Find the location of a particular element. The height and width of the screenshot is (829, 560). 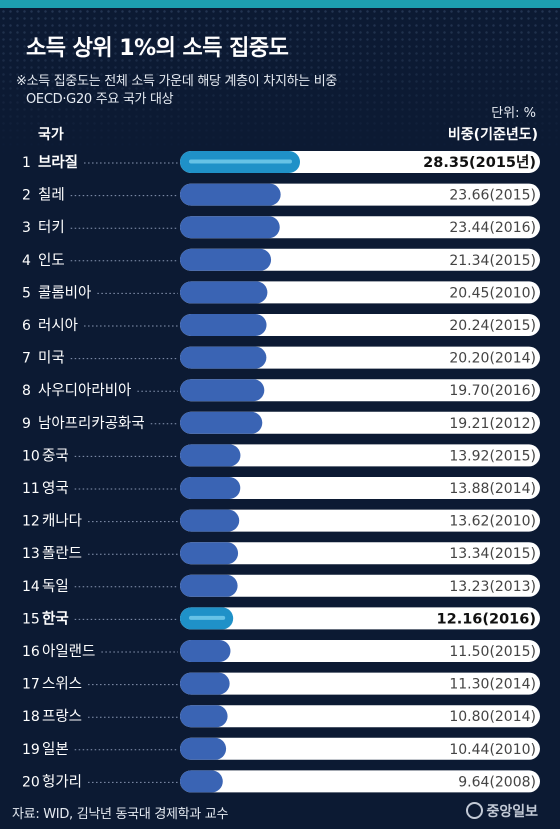

value-label: 20.24(2015) is located at coordinates (492, 326).